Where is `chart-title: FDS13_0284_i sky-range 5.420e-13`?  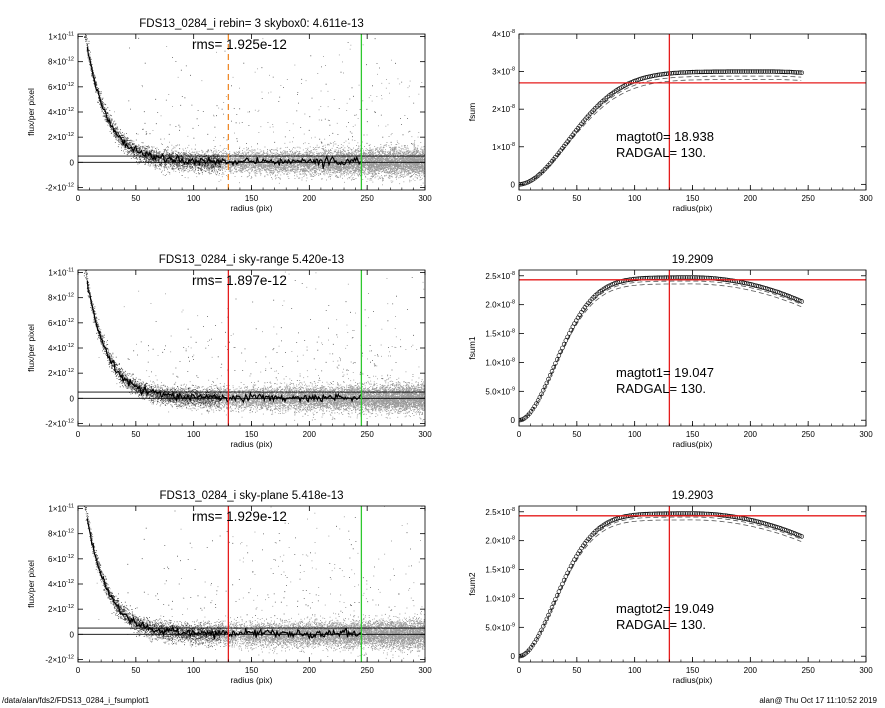
chart-title: FDS13_0284_i sky-range 5.420e-13 is located at coordinates (251, 260).